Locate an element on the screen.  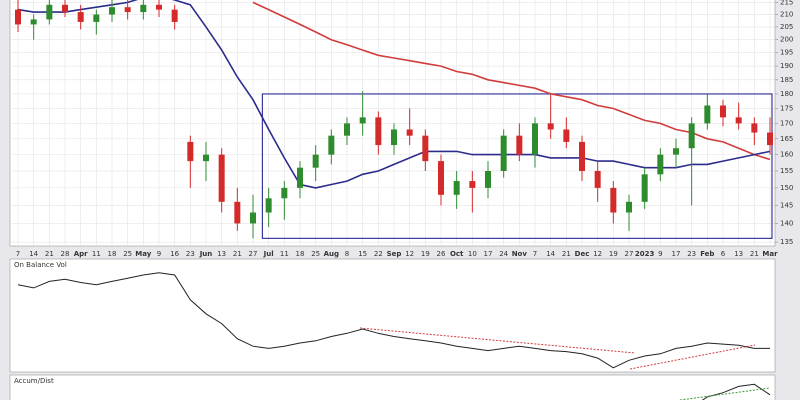
x-tick-label: Jul is located at coordinates (268, 254).